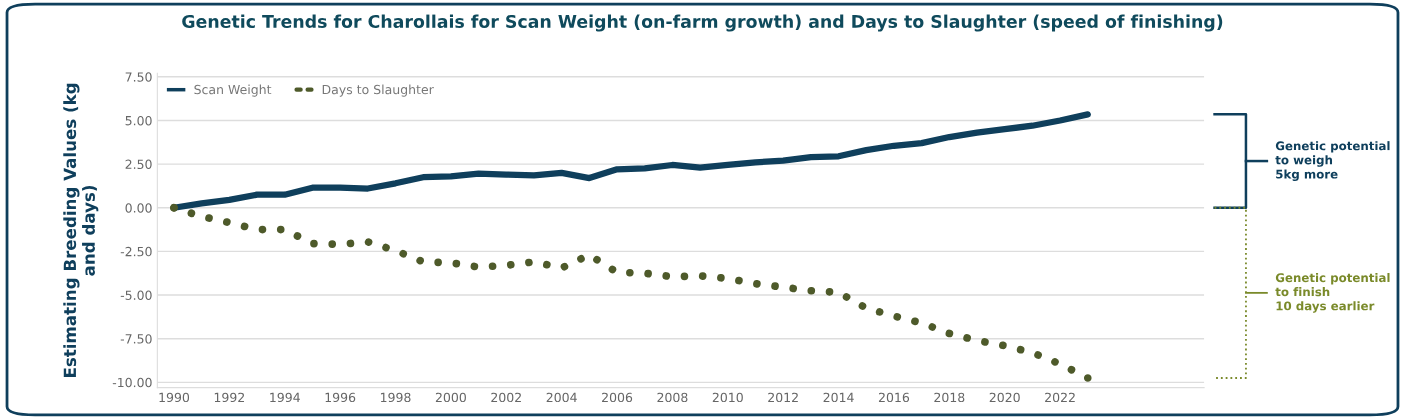 This screenshot has height=419, width=1405. Describe the element at coordinates (138, 208) in the screenshot. I see `y-tick-label: 0.00` at that location.